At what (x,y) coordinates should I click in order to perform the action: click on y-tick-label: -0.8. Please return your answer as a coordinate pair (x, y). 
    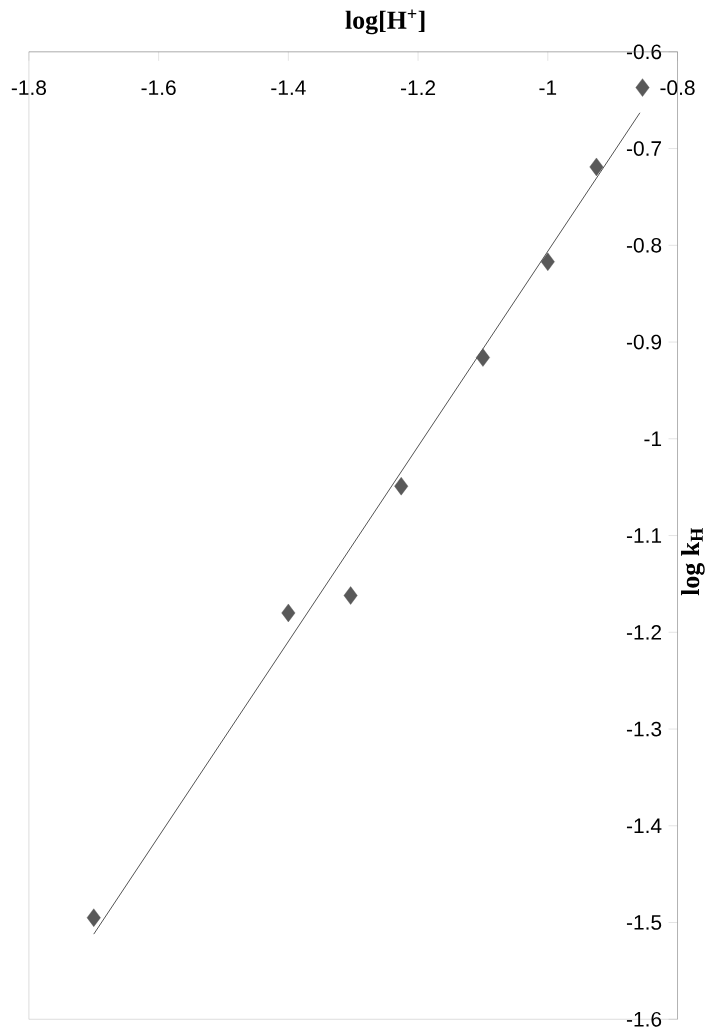
    Looking at the image, I should click on (644, 245).